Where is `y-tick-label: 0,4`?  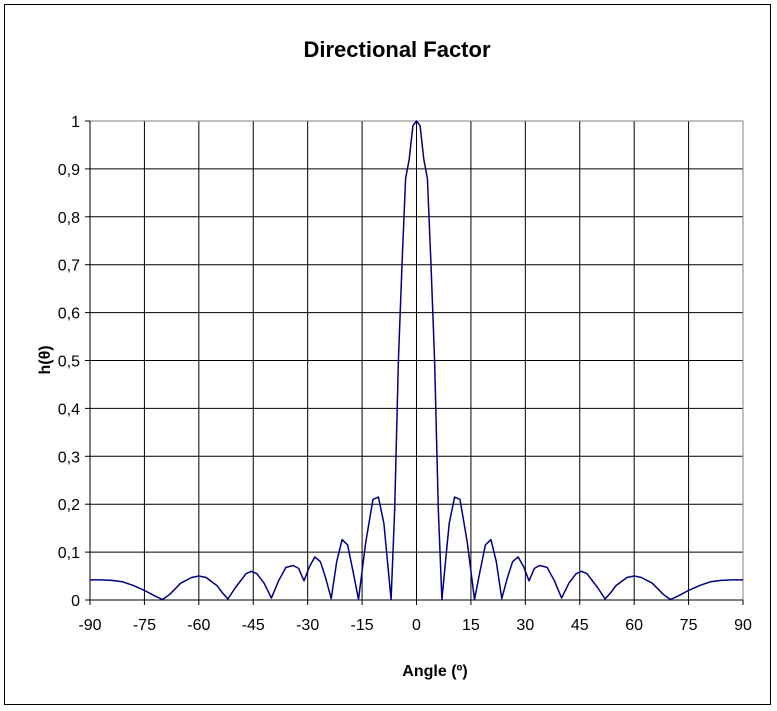 y-tick-label: 0,4 is located at coordinates (69, 409).